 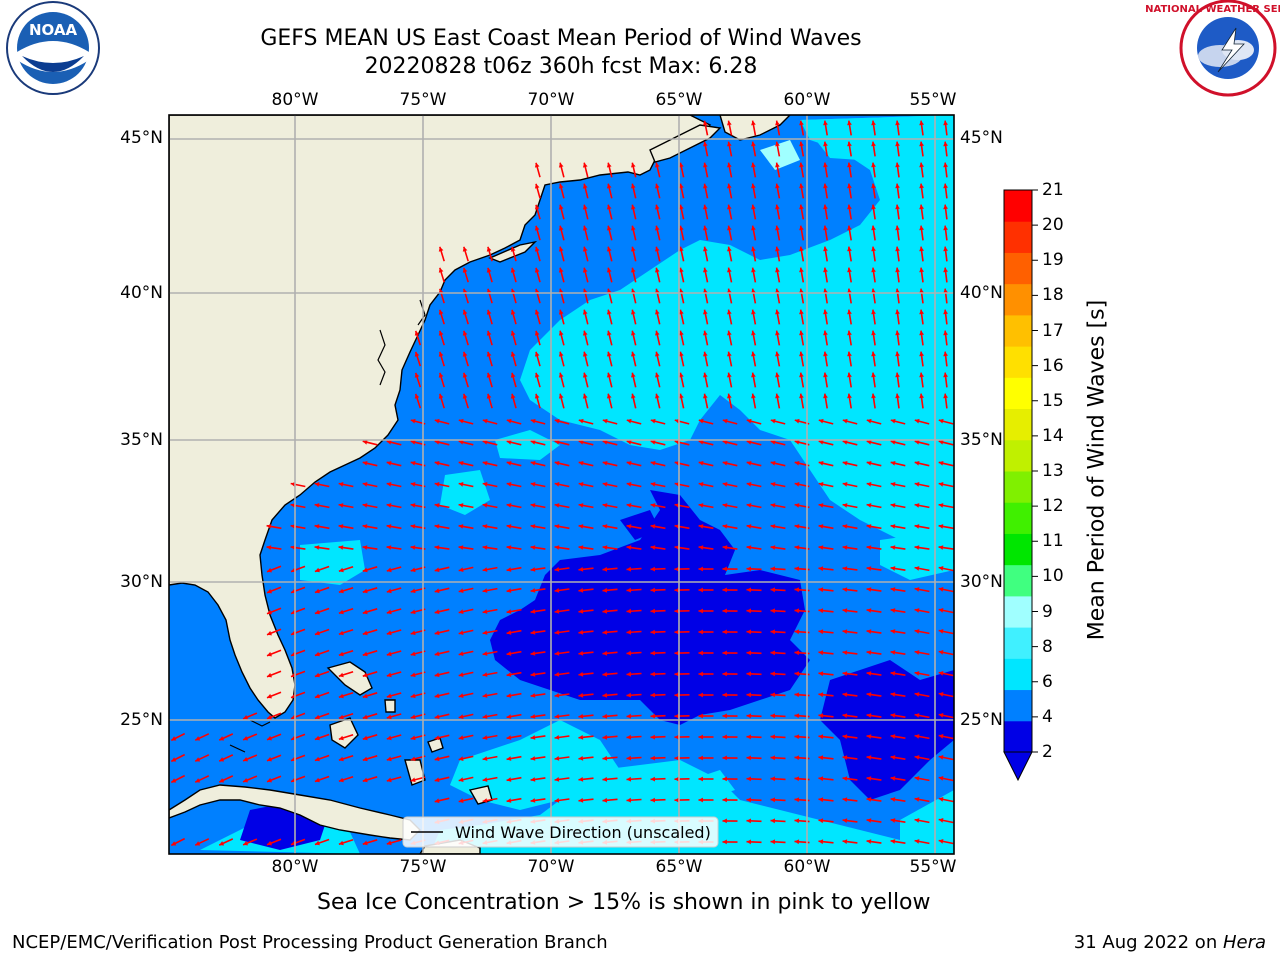 What do you see at coordinates (981, 440) in the screenshot?
I see `lat-tick-right: 35°N` at bounding box center [981, 440].